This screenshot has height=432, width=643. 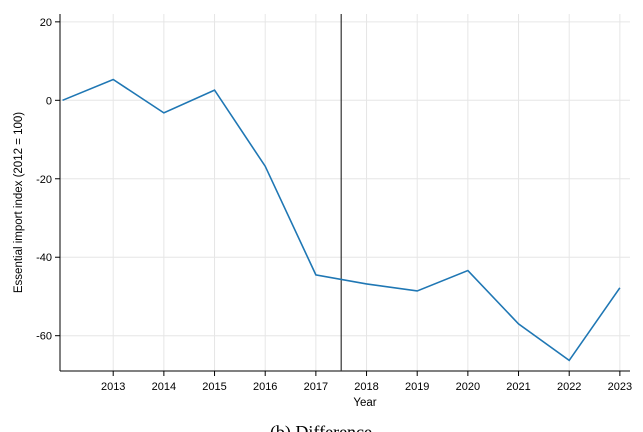 What do you see at coordinates (321, 427) in the screenshot?
I see `figure-caption: (b) Difference` at bounding box center [321, 427].